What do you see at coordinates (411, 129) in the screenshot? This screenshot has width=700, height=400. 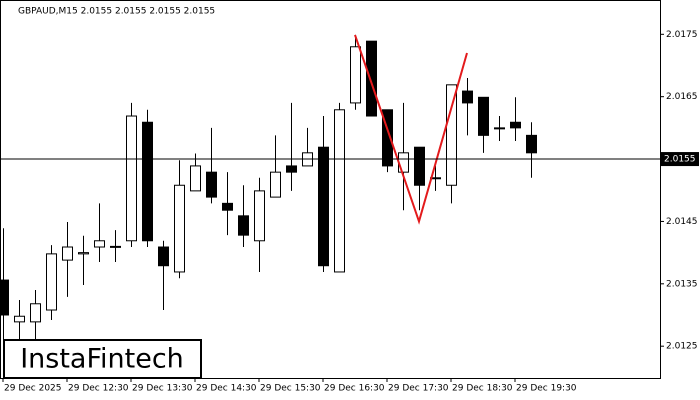 I see `pattern-line` at bounding box center [411, 129].